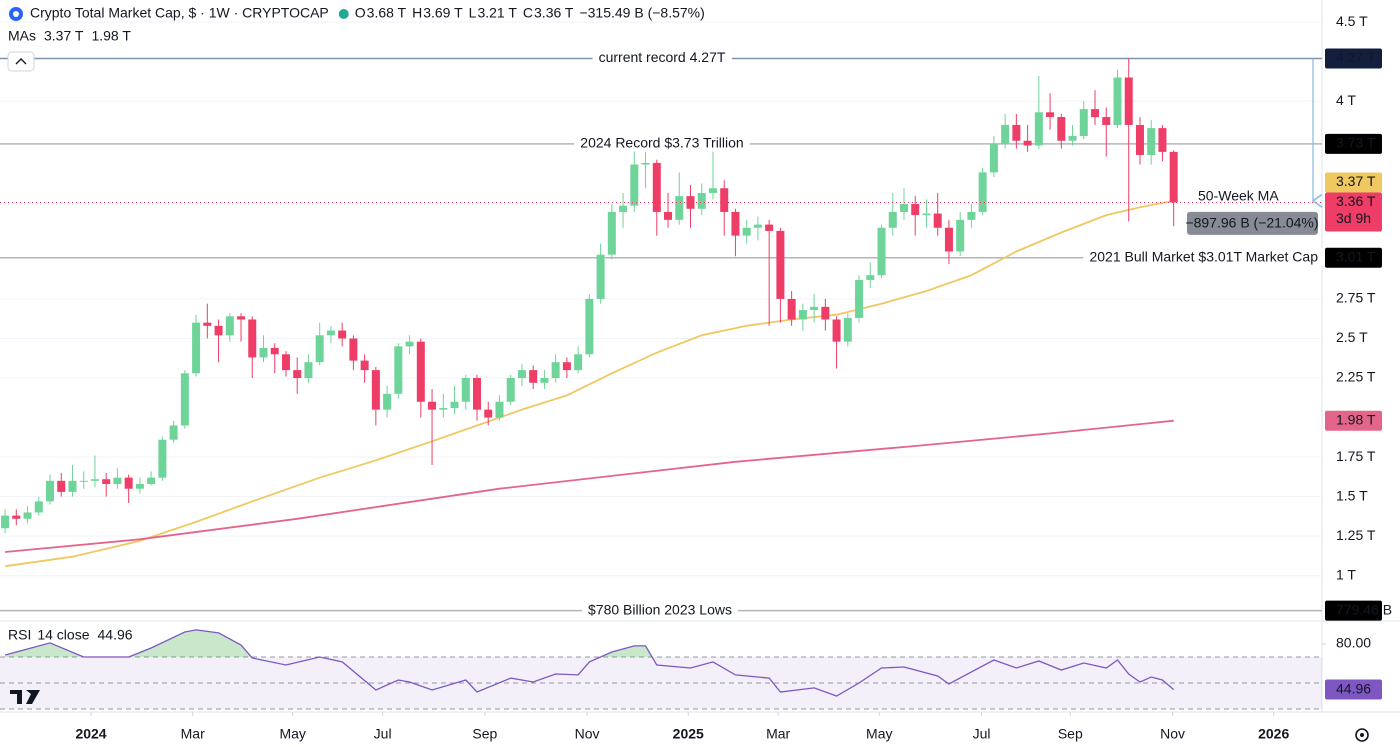 The height and width of the screenshot is (747, 1400). Describe the element at coordinates (497, 13) in the screenshot. I see `ohlc-value: 3.21 T` at that location.